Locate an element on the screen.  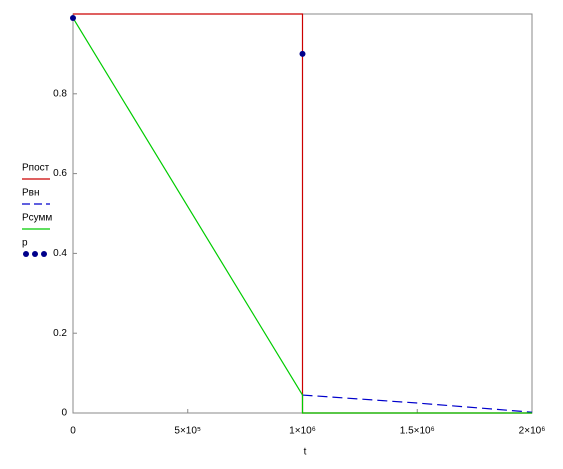
x-tick-label: 2×10⁶ is located at coordinates (532, 431).